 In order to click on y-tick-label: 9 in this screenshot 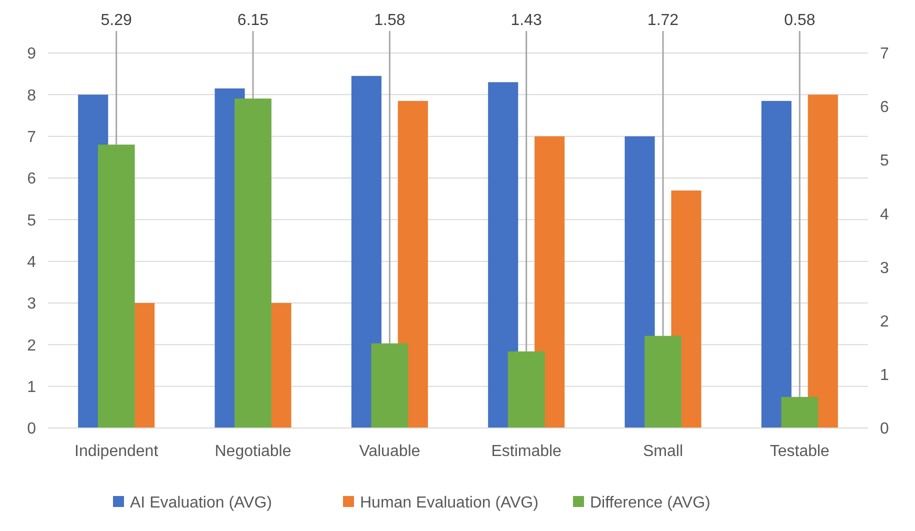, I will do `click(31, 54)`.